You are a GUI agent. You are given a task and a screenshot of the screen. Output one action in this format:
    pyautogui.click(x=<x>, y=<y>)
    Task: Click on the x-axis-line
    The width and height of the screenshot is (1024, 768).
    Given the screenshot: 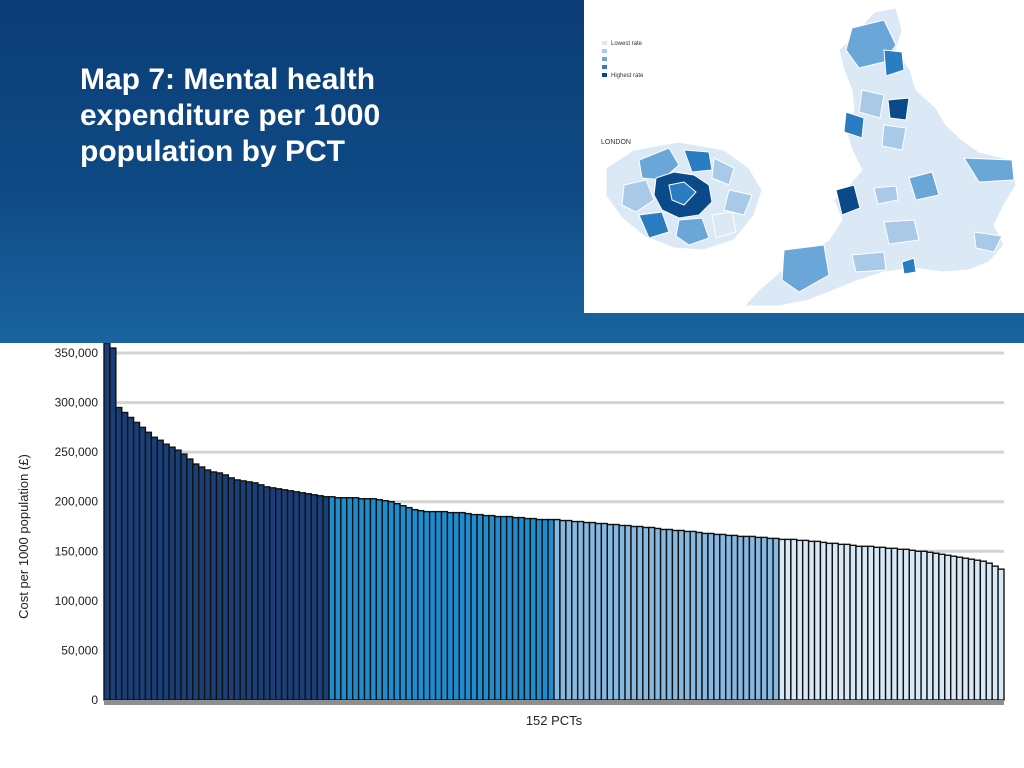 What is the action you would take?
    pyautogui.click(x=554, y=702)
    